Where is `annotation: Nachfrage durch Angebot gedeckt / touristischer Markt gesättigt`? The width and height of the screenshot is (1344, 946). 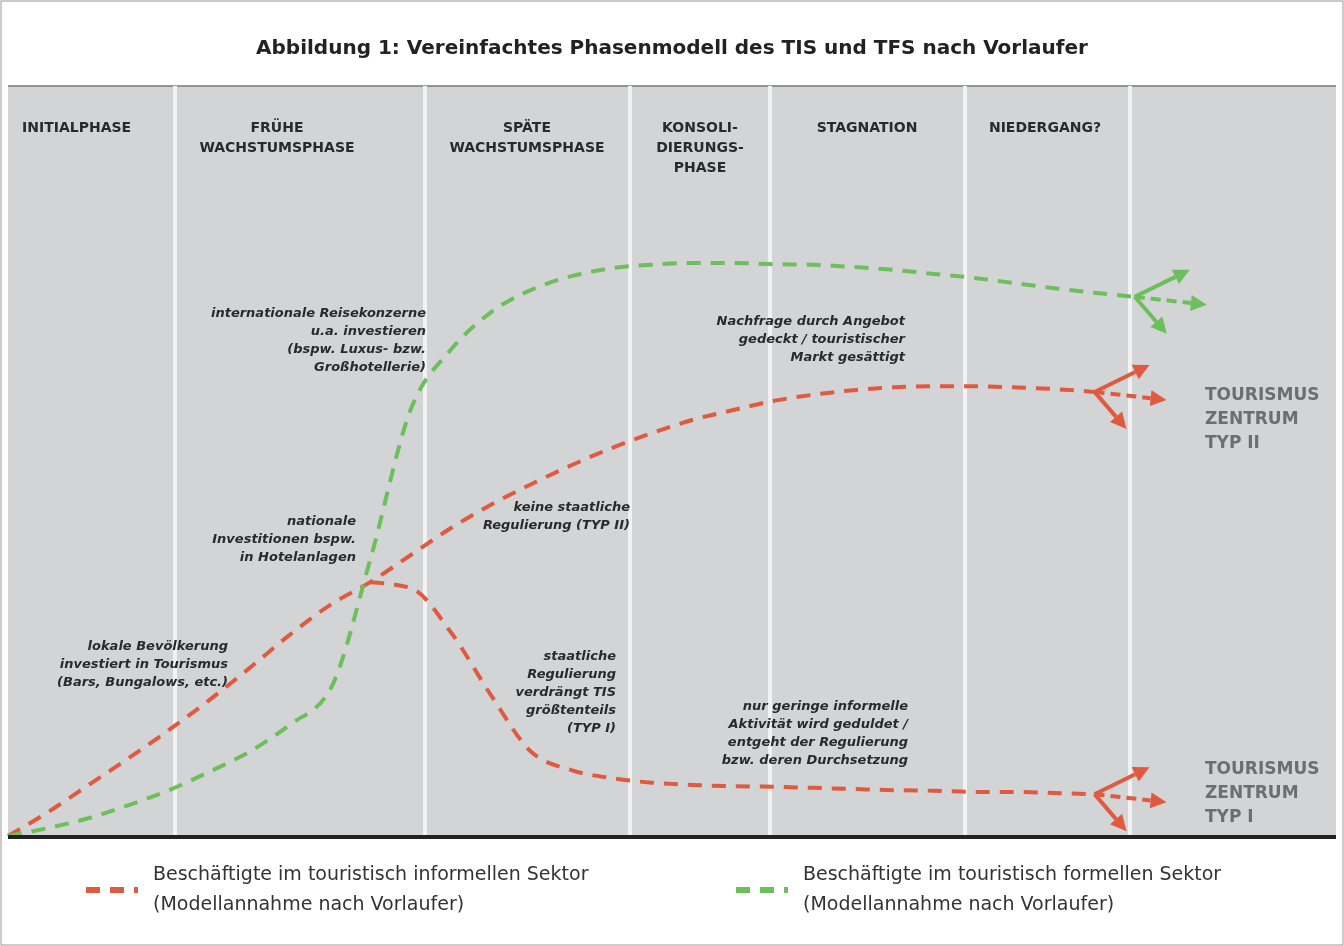
annotation: Nachfrage durch Angebot gedeckt / touristischer Markt gesättigt is located at coordinates (811, 338).